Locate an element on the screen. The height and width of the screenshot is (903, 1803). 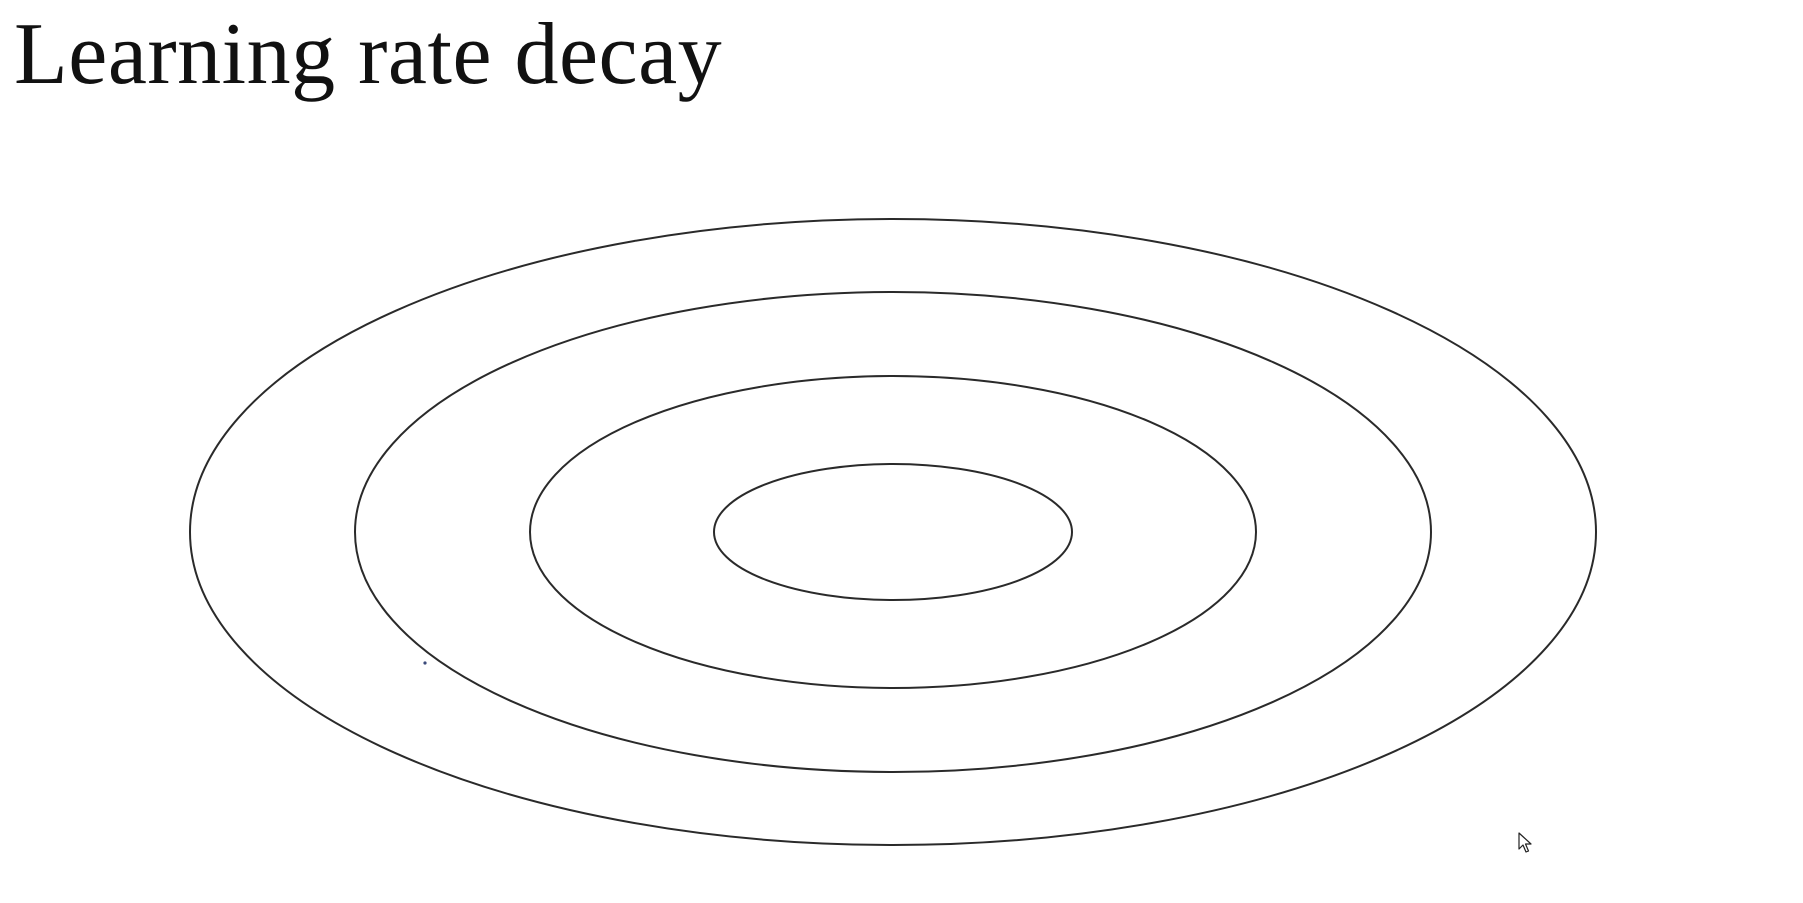
mouse-pointer-icon is located at coordinates (1525, 842).